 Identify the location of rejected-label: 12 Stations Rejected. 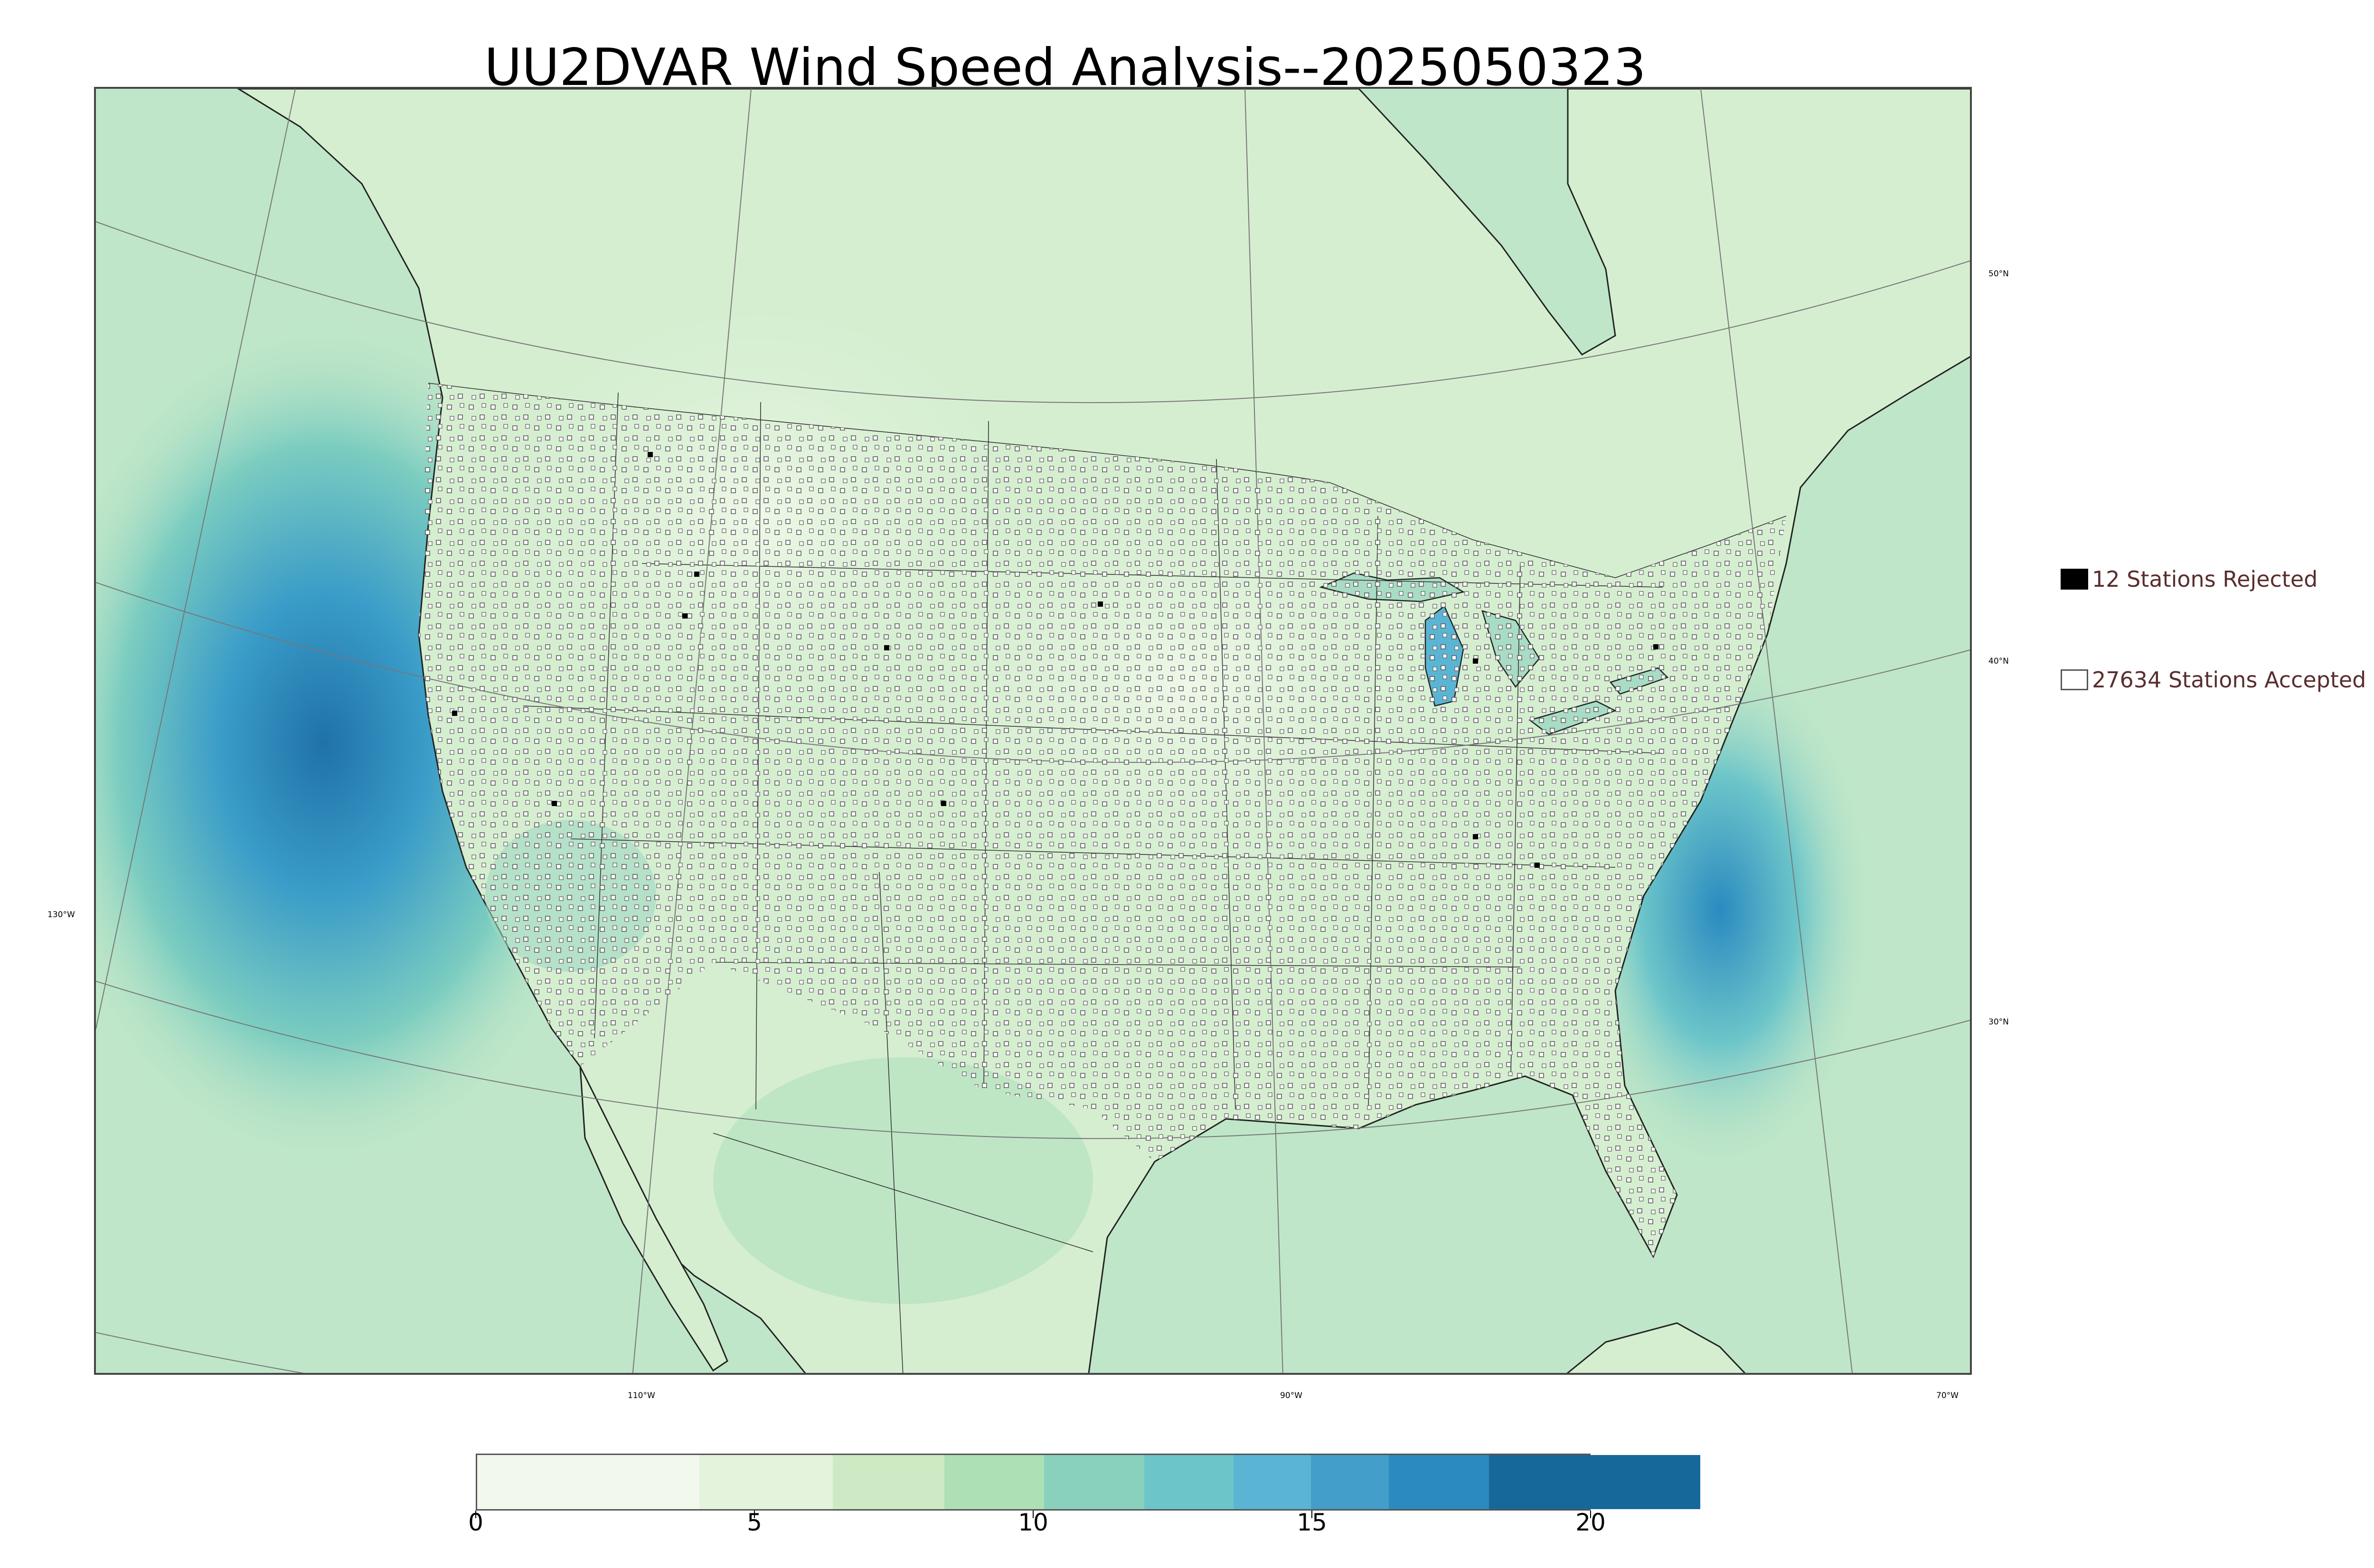
(2205, 579).